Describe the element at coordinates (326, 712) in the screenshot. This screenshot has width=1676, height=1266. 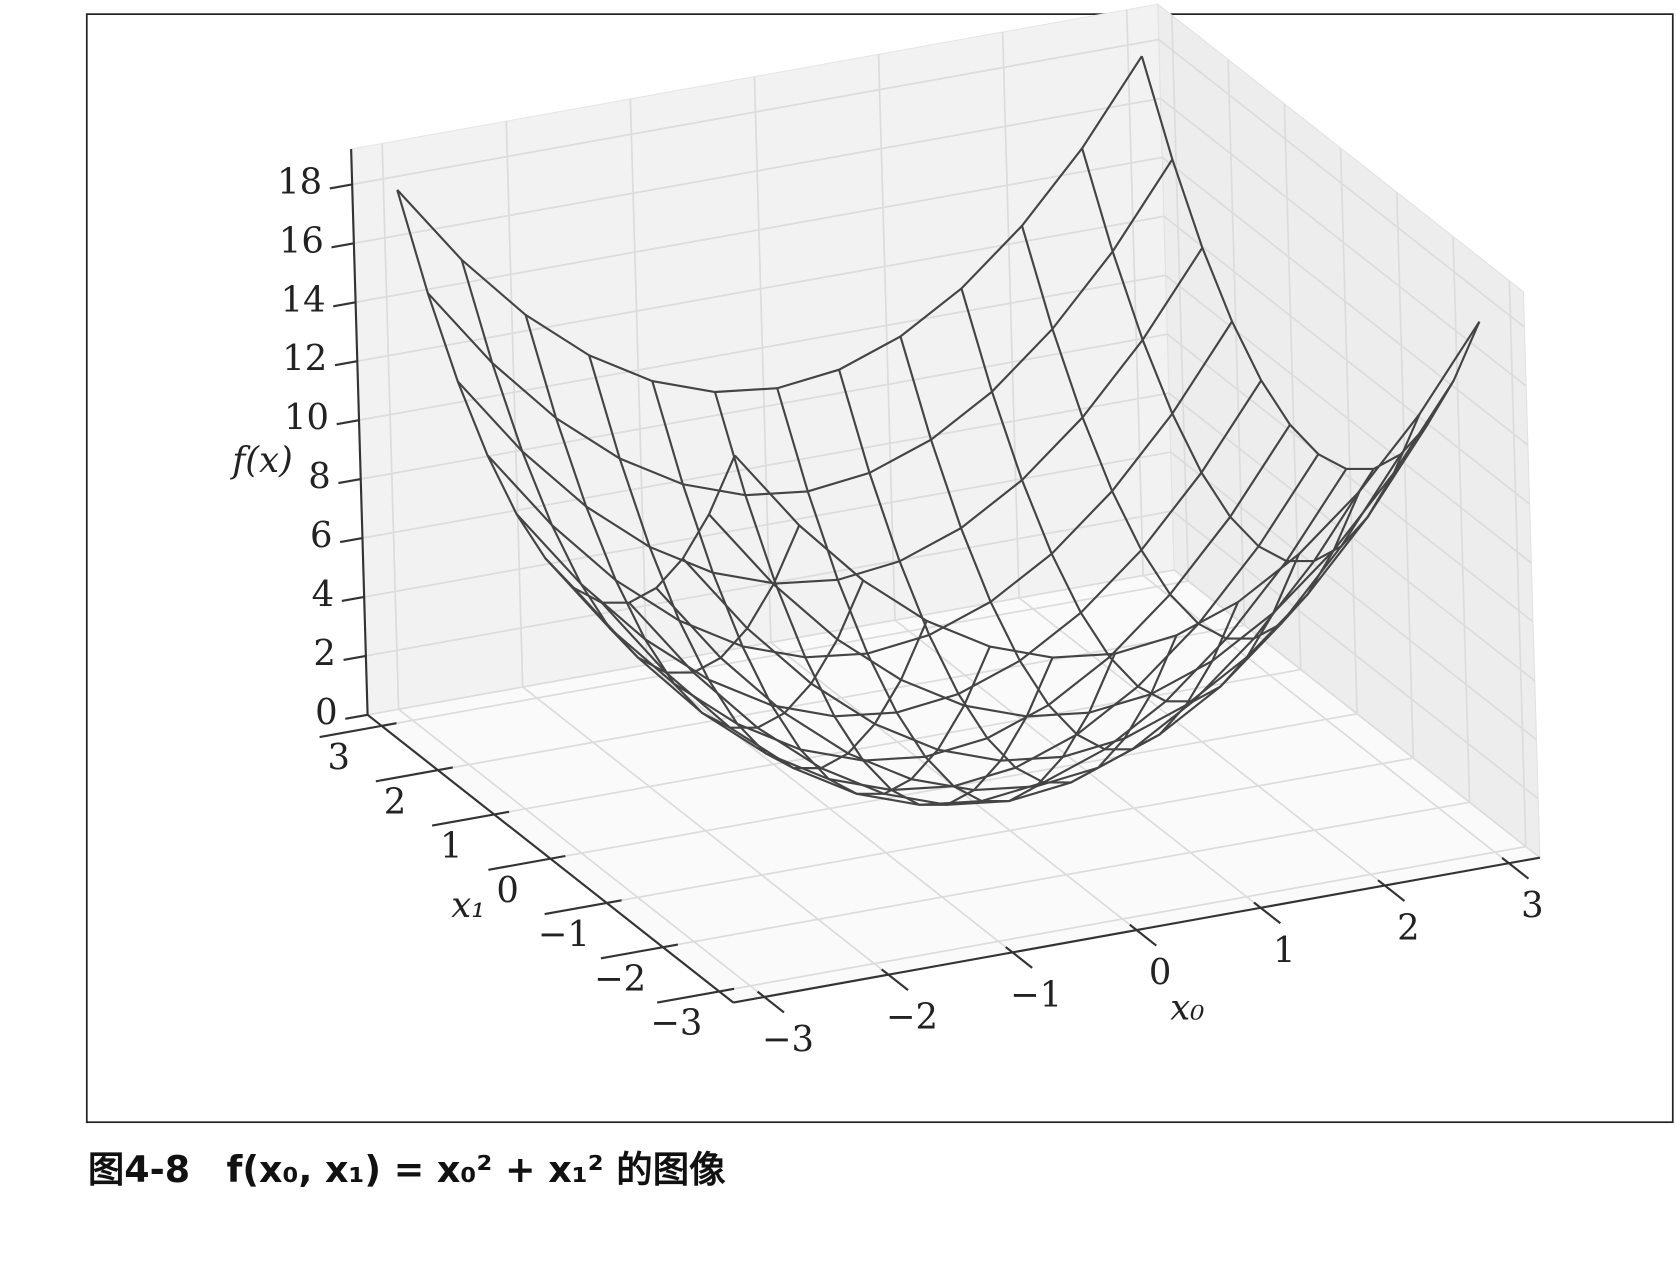
I see `z-tick-label: 0` at that location.